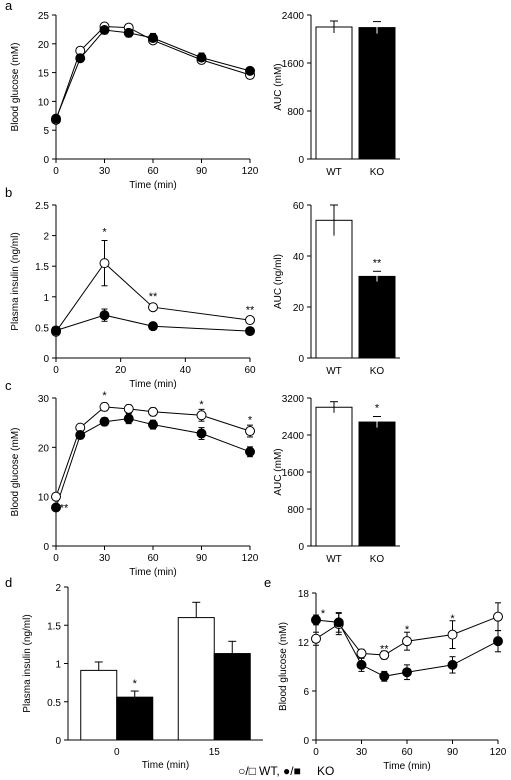 The image size is (511, 780). Describe the element at coordinates (336, 479) in the screenshot. I see `chart-panel-c-bar: 0 800 1600 2400 3200 AUC (mM) WT KO *` at that location.